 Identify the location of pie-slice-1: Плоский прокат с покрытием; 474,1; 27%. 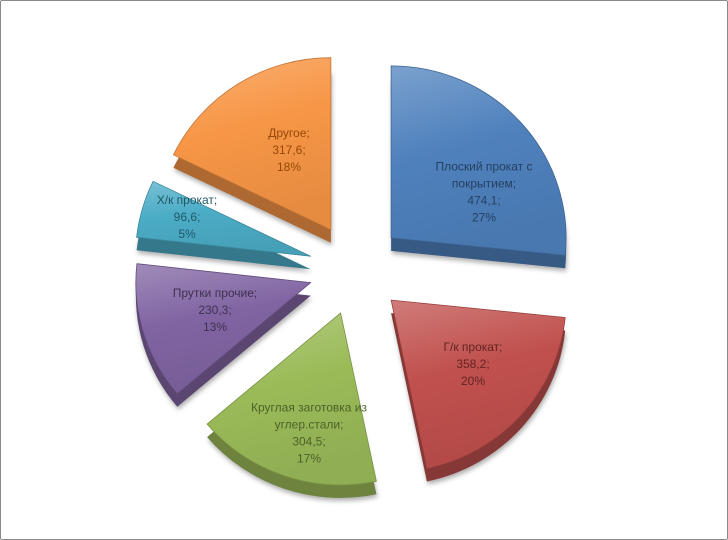
(478, 167).